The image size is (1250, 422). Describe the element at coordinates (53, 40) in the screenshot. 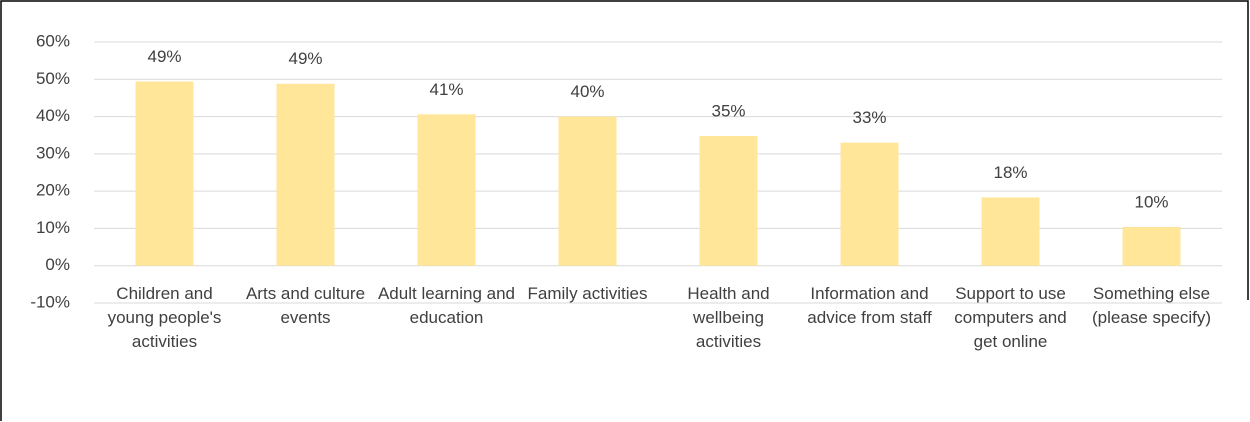

I see `y-tick-label: 60%` at that location.